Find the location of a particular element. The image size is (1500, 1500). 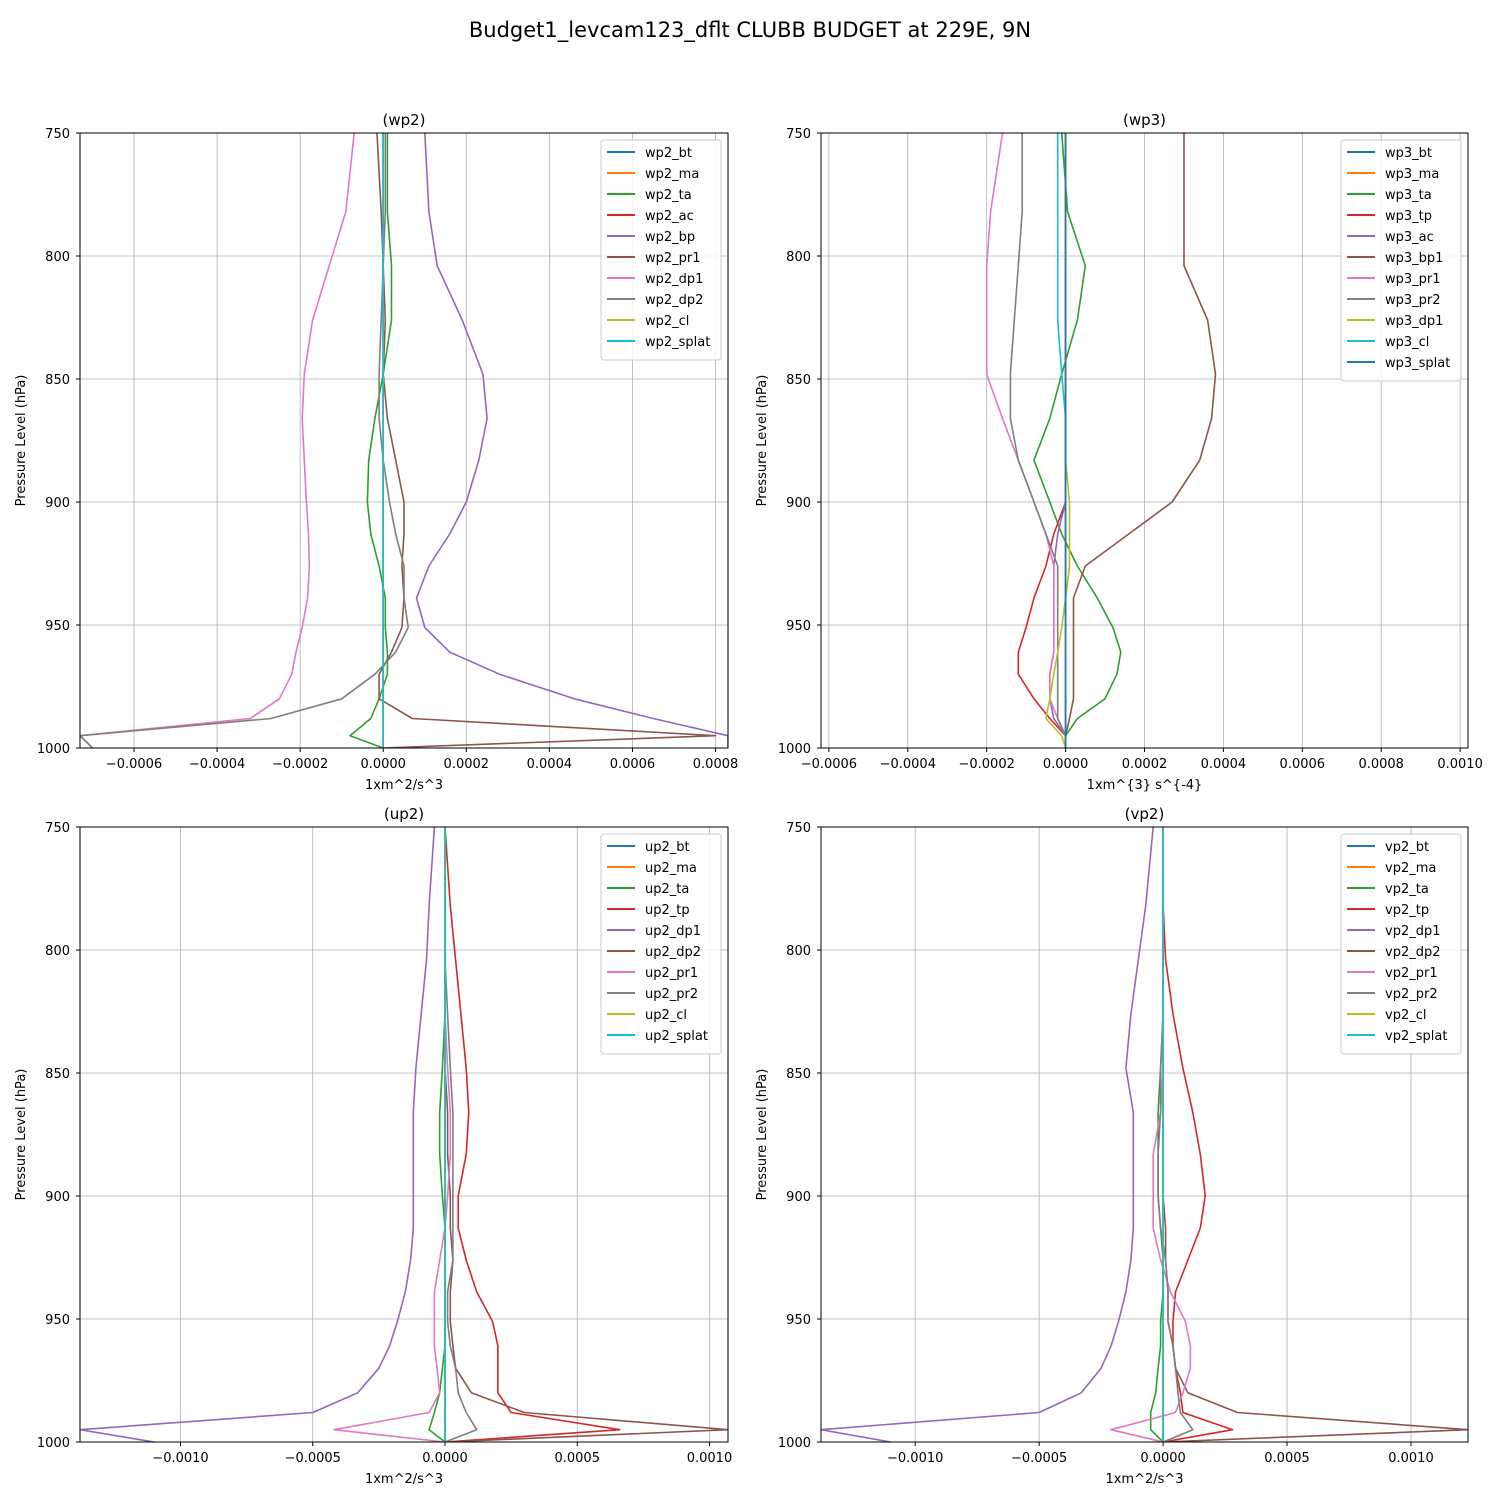

legend-entry-label: vp2_cl is located at coordinates (1405, 1015).